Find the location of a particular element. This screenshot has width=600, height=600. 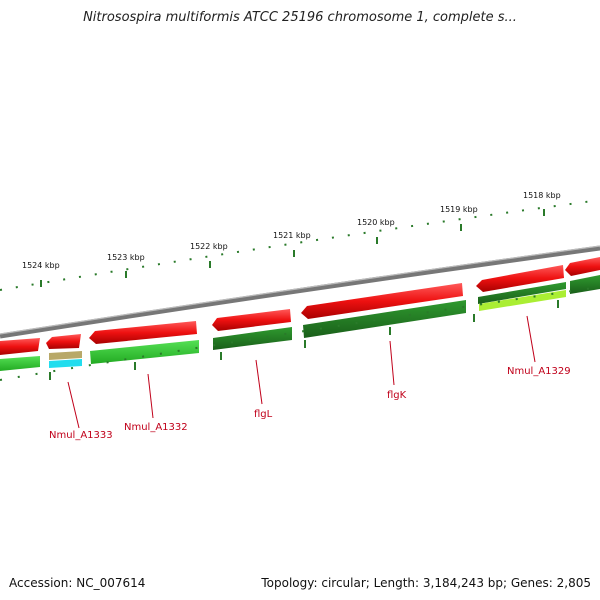

gene-label-nmul-a1332: Nmul_A1332 is located at coordinates (156, 403).